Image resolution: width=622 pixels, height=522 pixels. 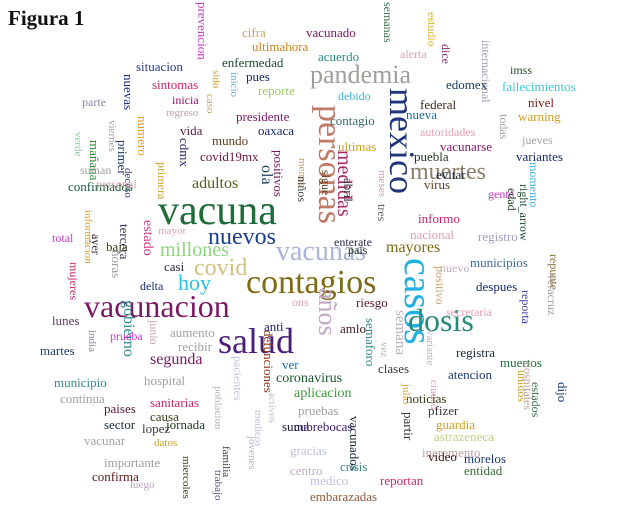 What do you see at coordinates (451, 452) in the screenshot?
I see `cloud-word: incremento` at bounding box center [451, 452].